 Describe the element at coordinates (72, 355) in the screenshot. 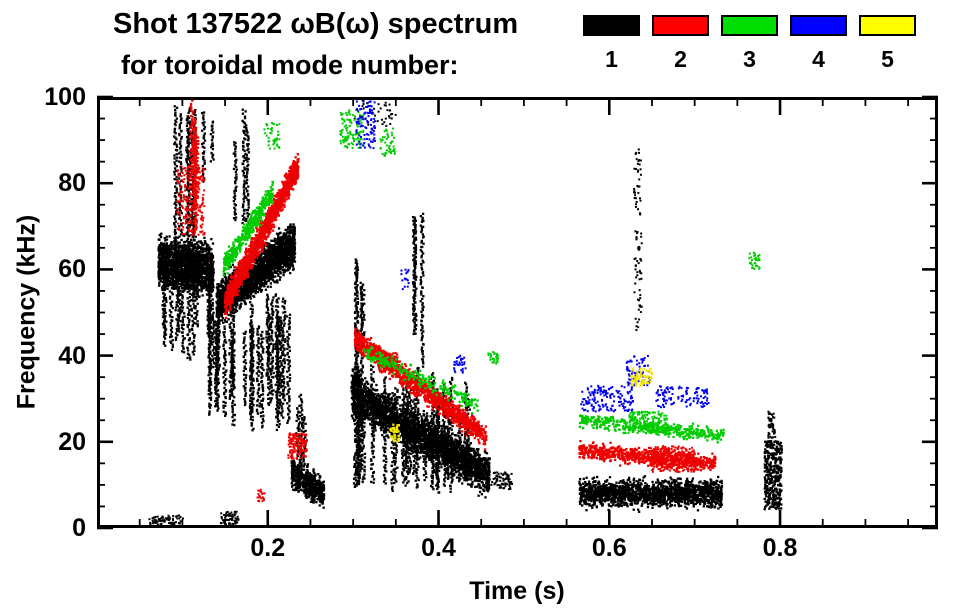

I see `y-tick-label: 40` at that location.